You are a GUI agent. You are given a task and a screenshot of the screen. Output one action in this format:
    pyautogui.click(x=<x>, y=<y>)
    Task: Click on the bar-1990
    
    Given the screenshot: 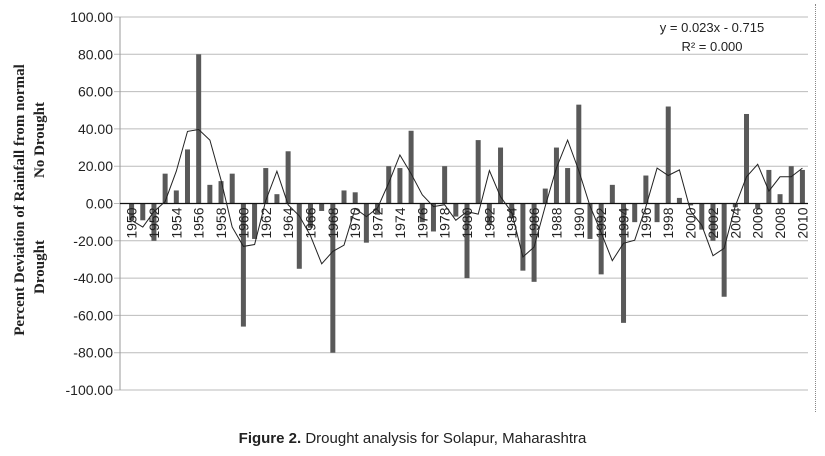 What is the action you would take?
    pyautogui.click(x=579, y=154)
    